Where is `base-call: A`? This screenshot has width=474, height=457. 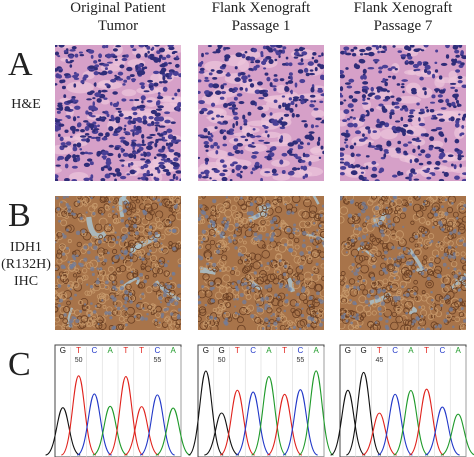
base-call: A is located at coordinates (411, 350).